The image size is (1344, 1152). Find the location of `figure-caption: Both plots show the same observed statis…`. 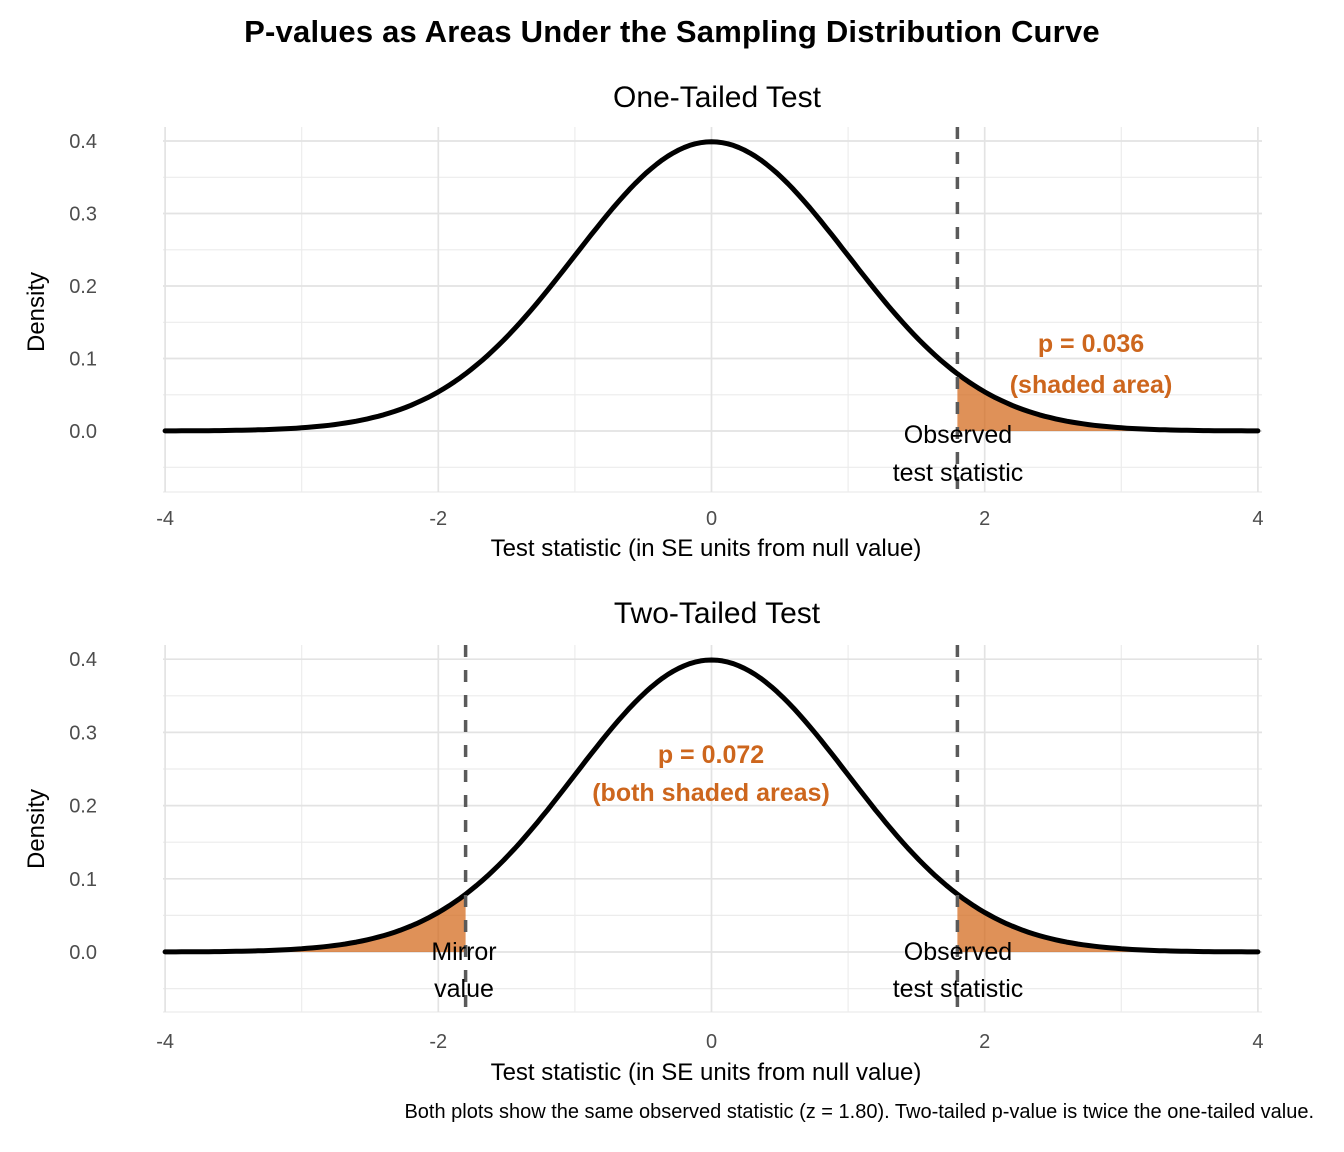

figure-caption: Both plots show the same observed statis… is located at coordinates (859, 1112).